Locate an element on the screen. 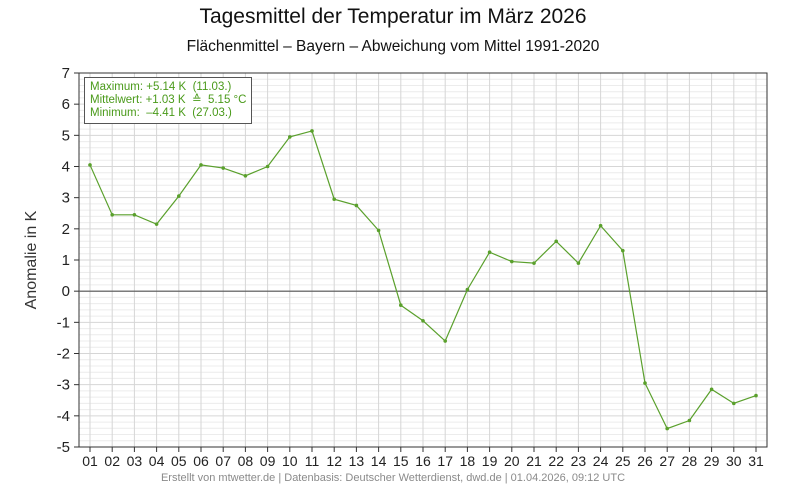 The image size is (786, 491). x-tick-label: 03 is located at coordinates (135, 461).